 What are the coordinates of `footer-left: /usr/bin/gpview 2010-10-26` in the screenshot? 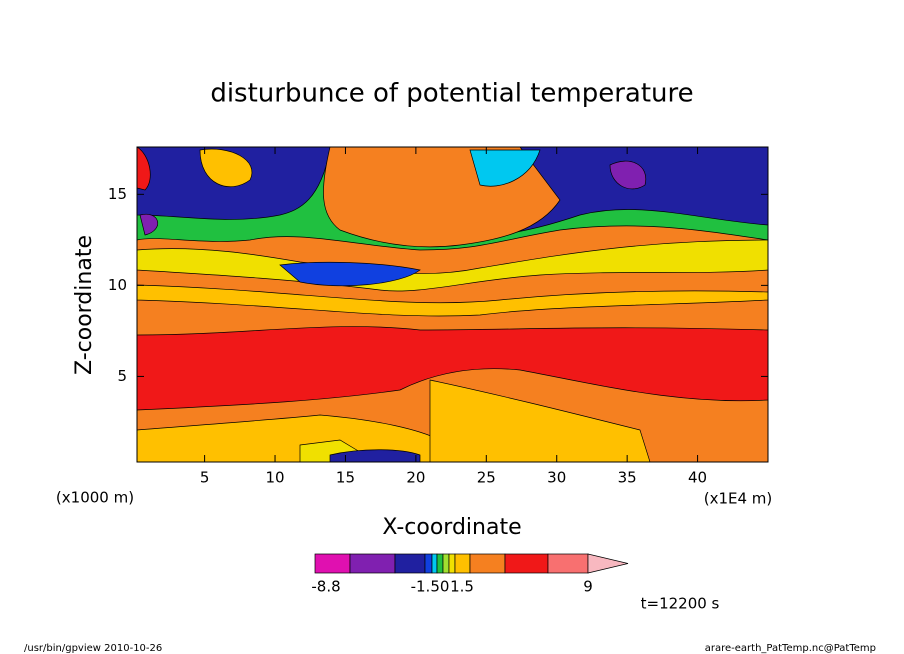 It's located at (93, 648).